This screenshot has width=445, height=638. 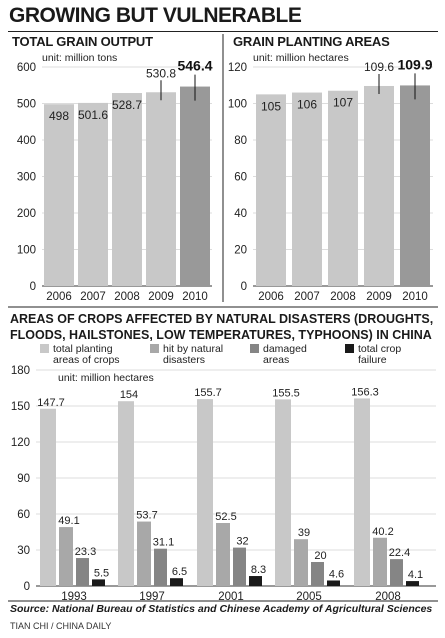 I want to click on chart-3-unit-label: unit: million hectares, so click(x=106, y=378).